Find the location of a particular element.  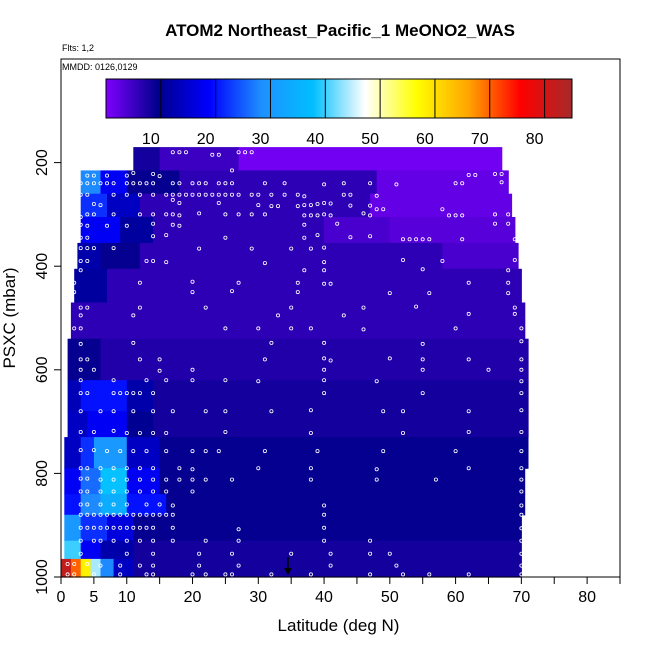

mmdd-label: MMDD: 0126,0129 is located at coordinates (100, 67).